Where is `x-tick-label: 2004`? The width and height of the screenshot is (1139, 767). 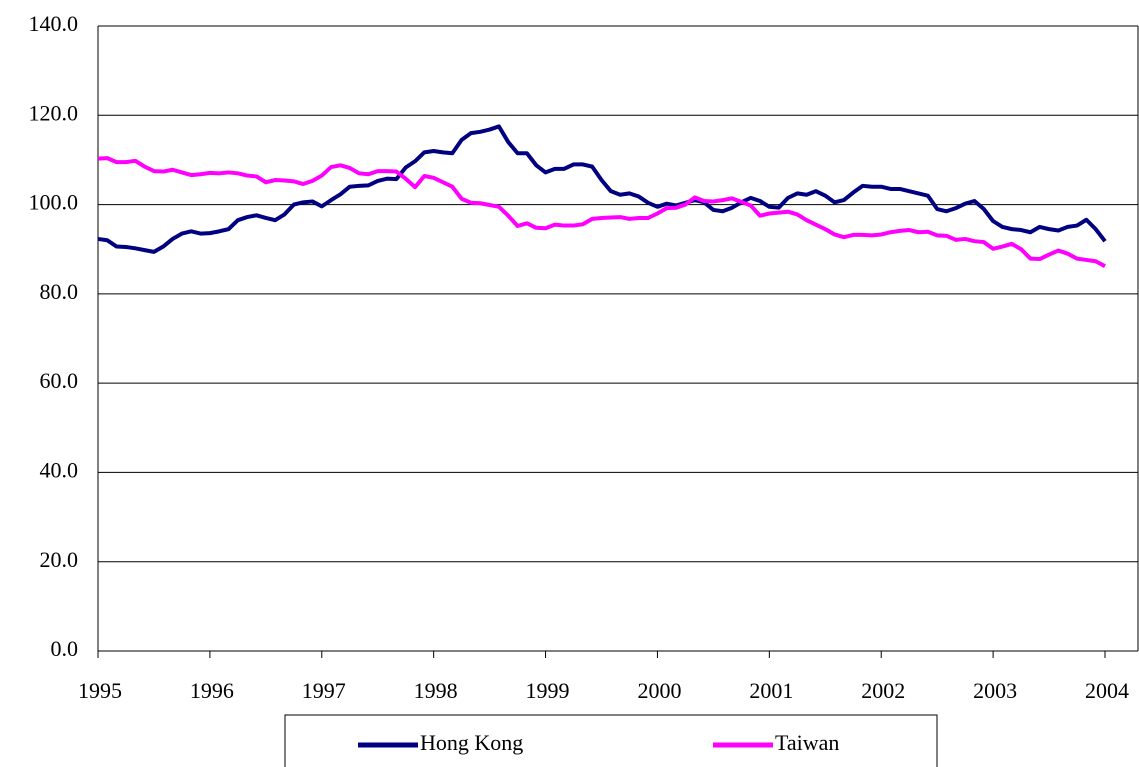
x-tick-label: 2004 is located at coordinates (1107, 690).